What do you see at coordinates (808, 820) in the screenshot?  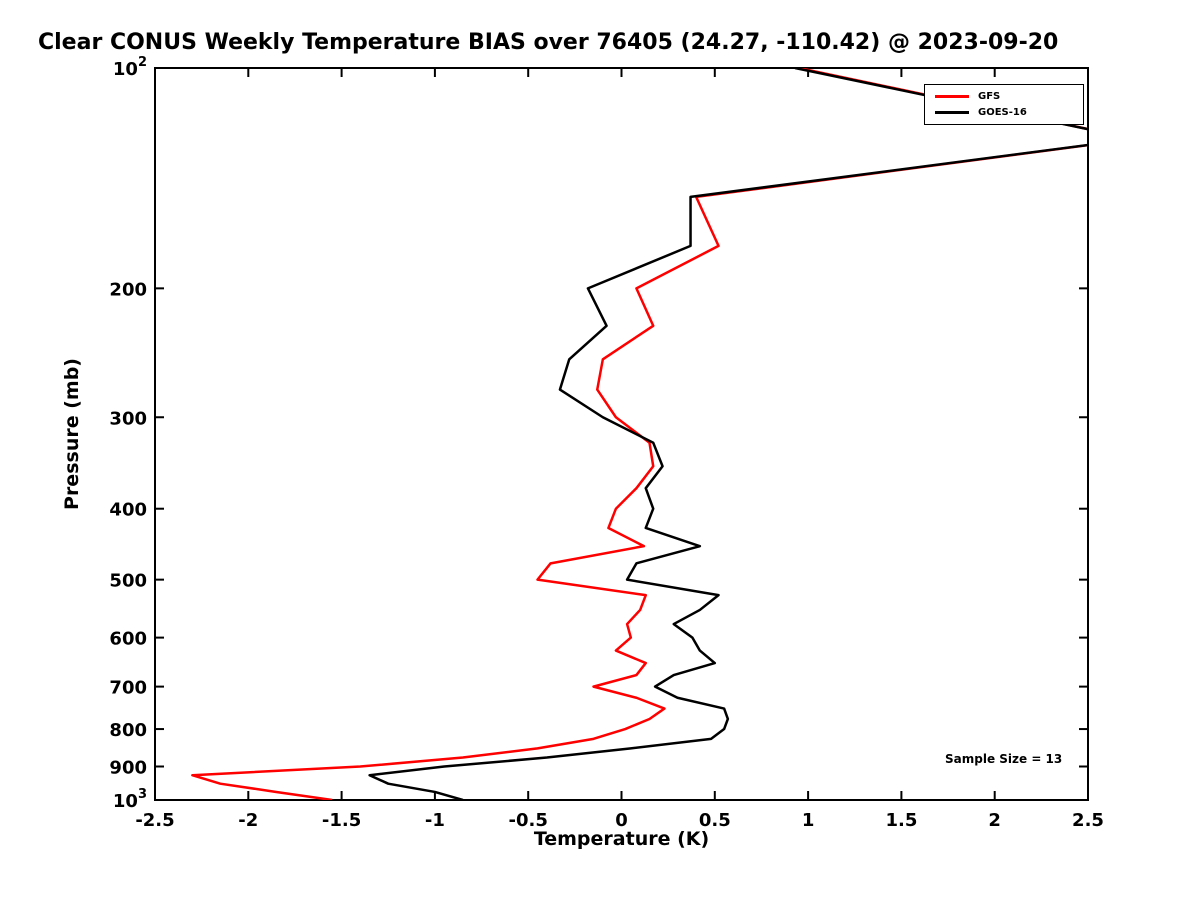 I see `x-tick-label: 1` at bounding box center [808, 820].